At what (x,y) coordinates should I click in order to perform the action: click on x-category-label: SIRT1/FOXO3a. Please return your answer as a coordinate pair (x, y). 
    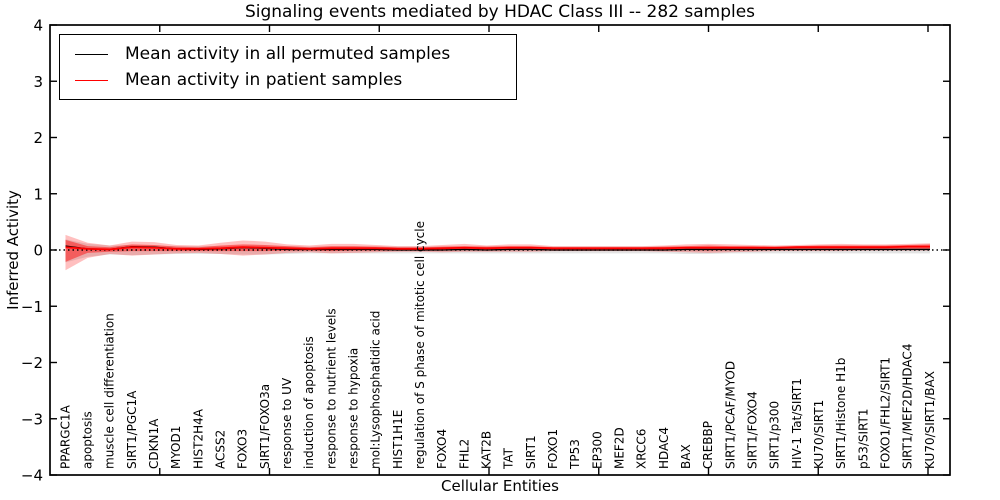
    Looking at the image, I should click on (265, 426).